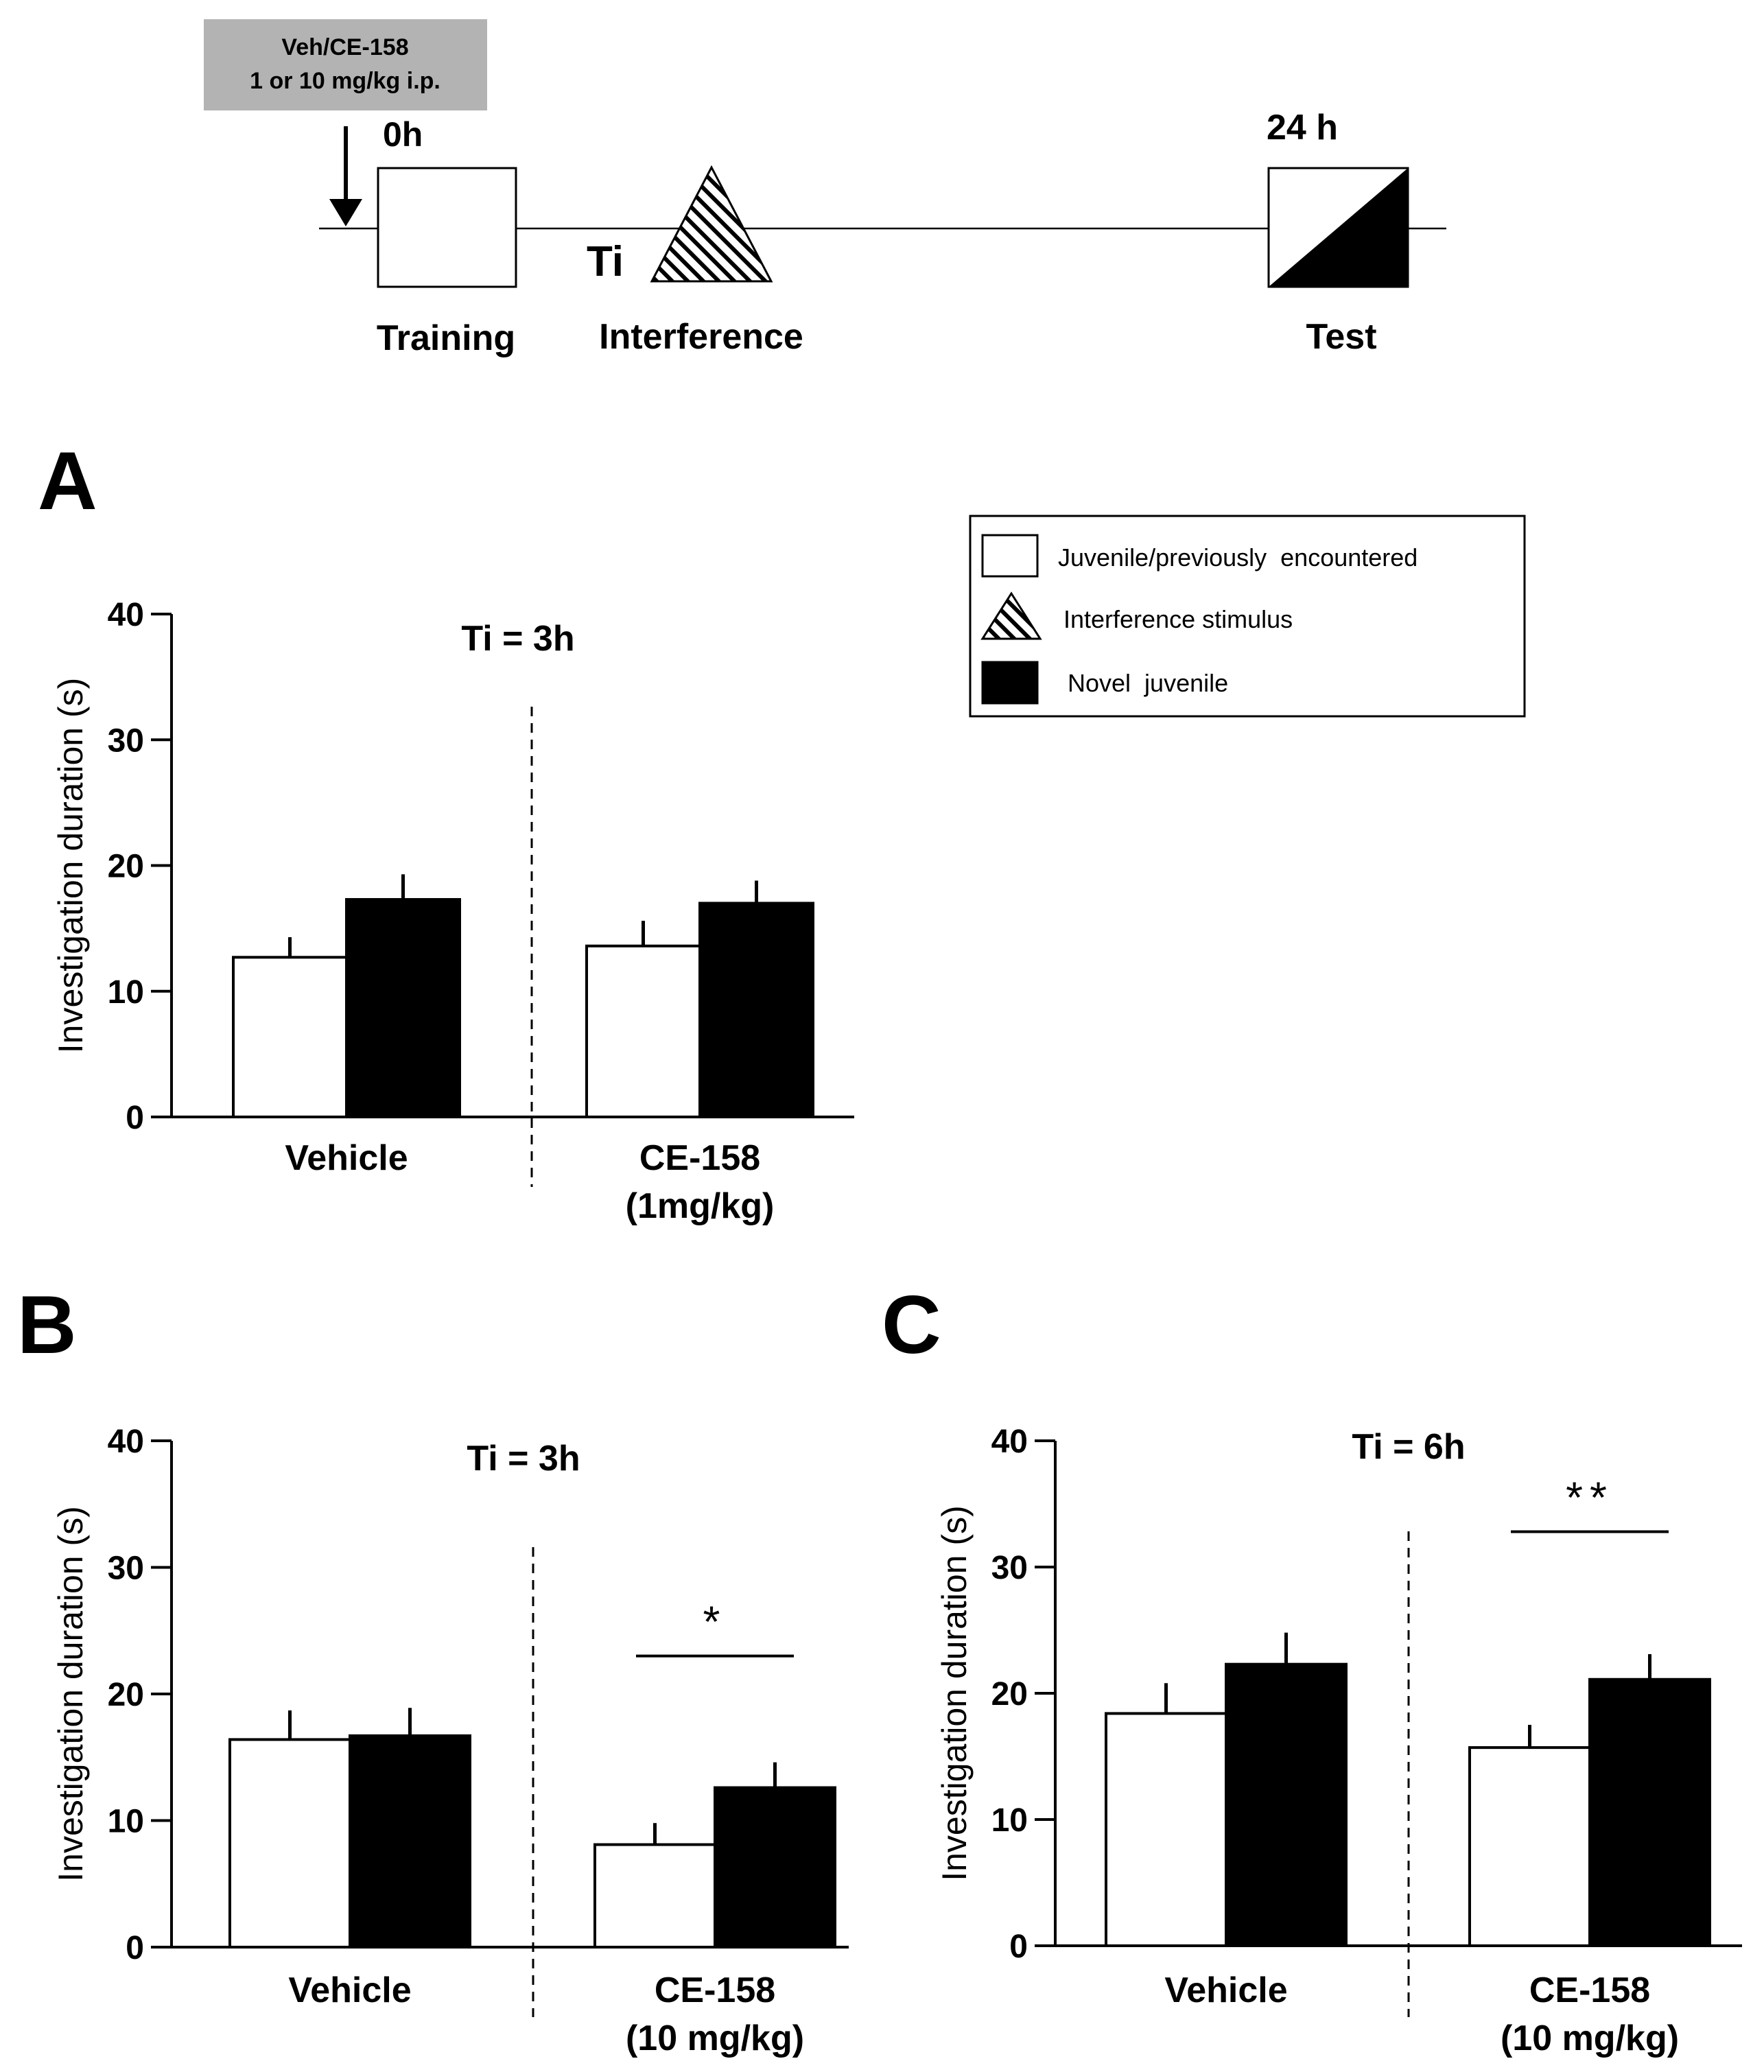 This screenshot has width=1764, height=2072. What do you see at coordinates (345, 81) in the screenshot?
I see `treatment-label-line2: 1 or 10 mg/kg i.p.` at bounding box center [345, 81].